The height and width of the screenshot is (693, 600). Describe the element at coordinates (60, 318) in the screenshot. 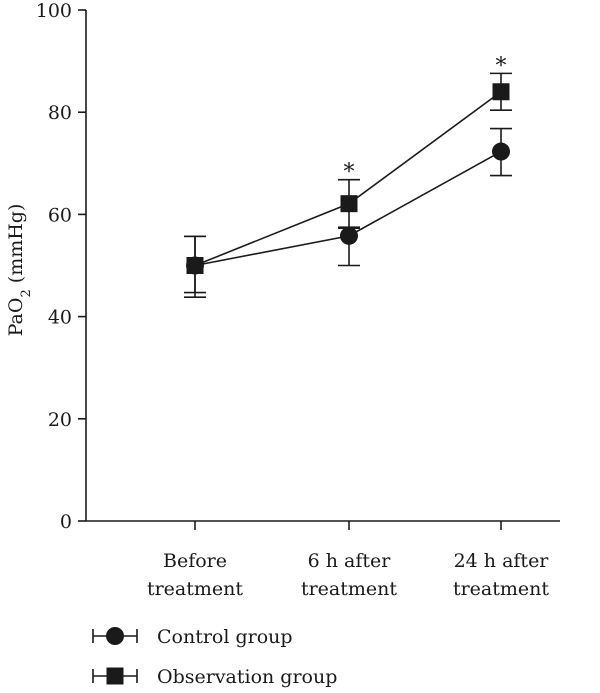

I see `y-tick-label: 40` at that location.